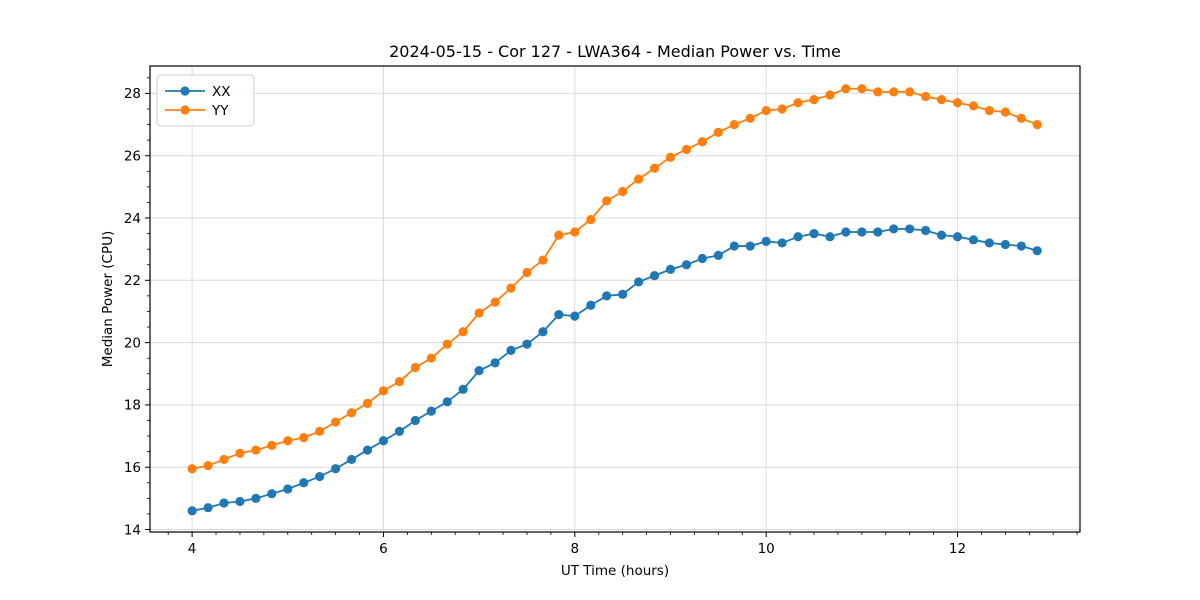  Describe the element at coordinates (132, 94) in the screenshot. I see `y-tick-label: 28` at that location.